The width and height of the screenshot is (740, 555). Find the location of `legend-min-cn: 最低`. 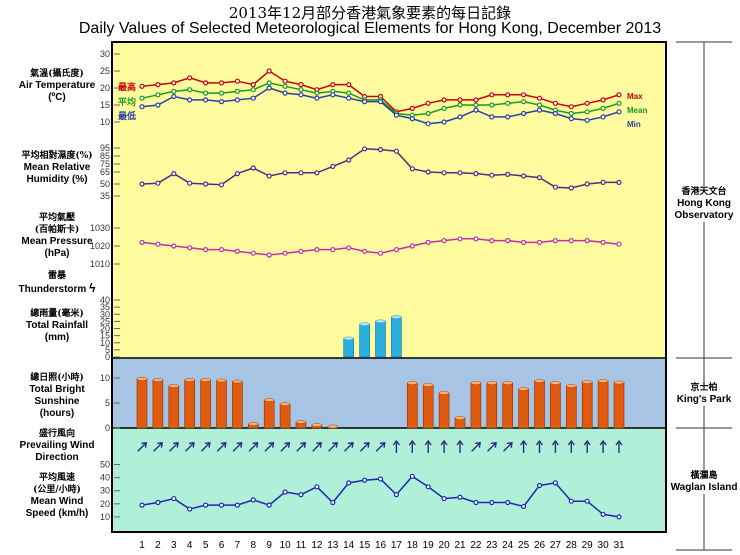

legend-min-cn: 最低 is located at coordinates (127, 116).